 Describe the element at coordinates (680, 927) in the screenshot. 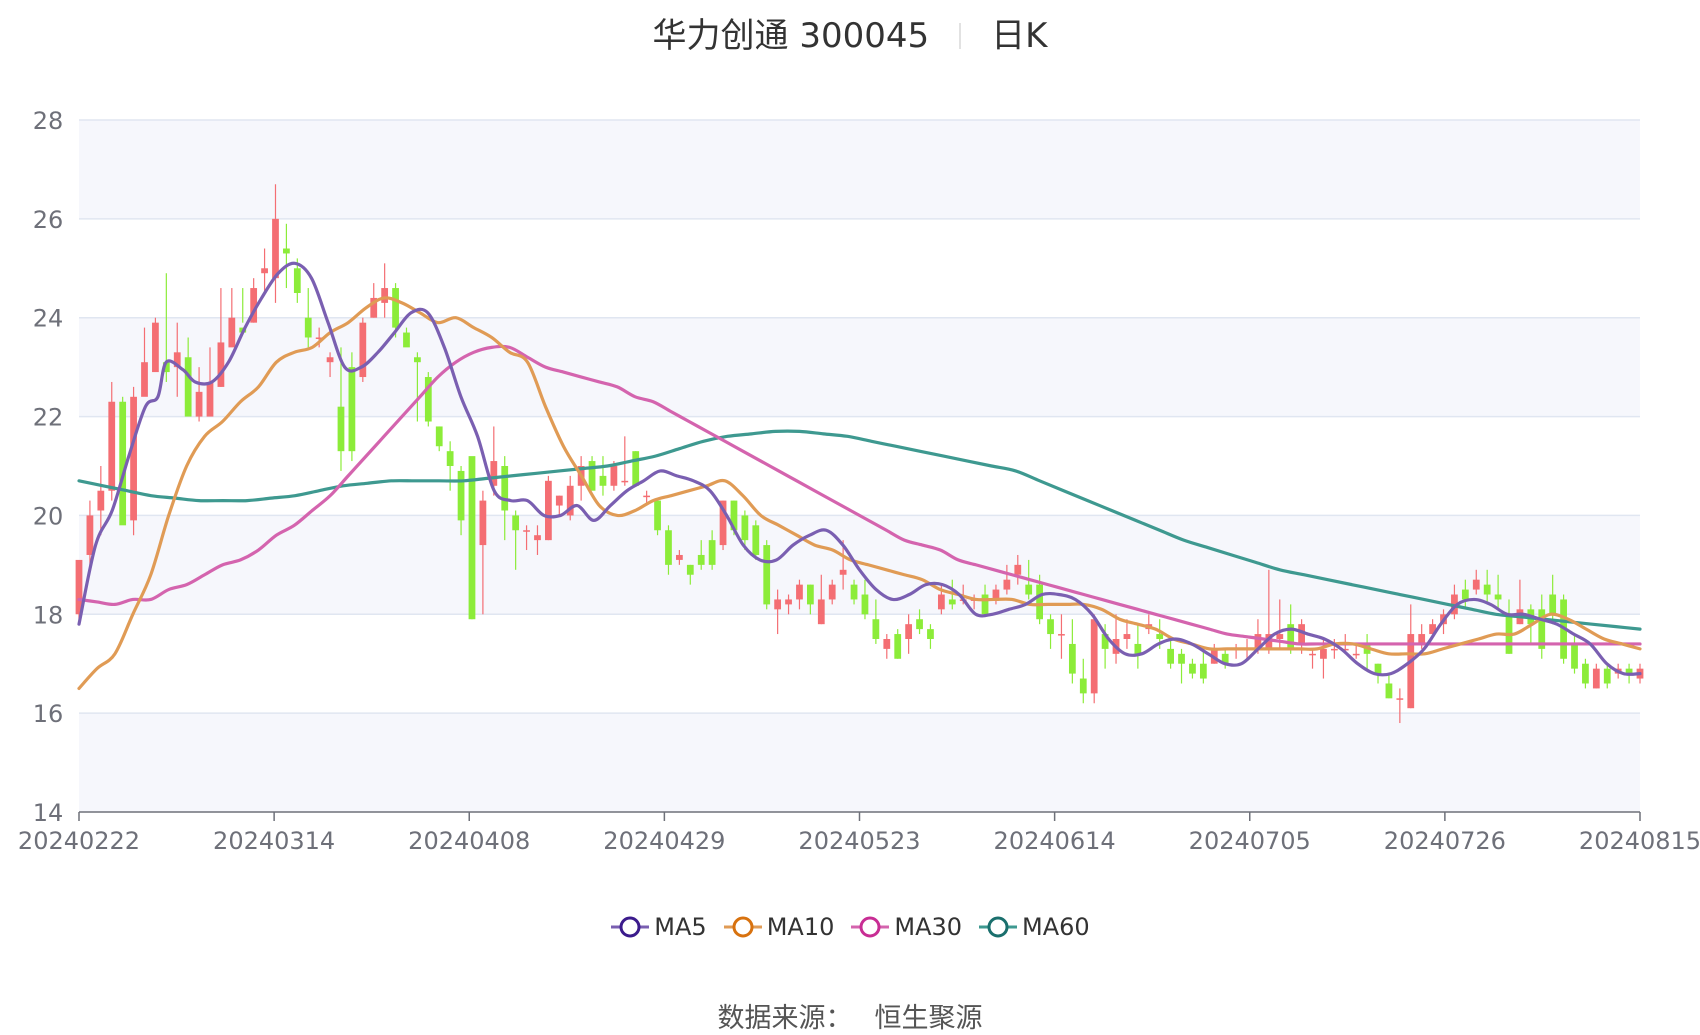

I see `legend-label: MA5` at that location.